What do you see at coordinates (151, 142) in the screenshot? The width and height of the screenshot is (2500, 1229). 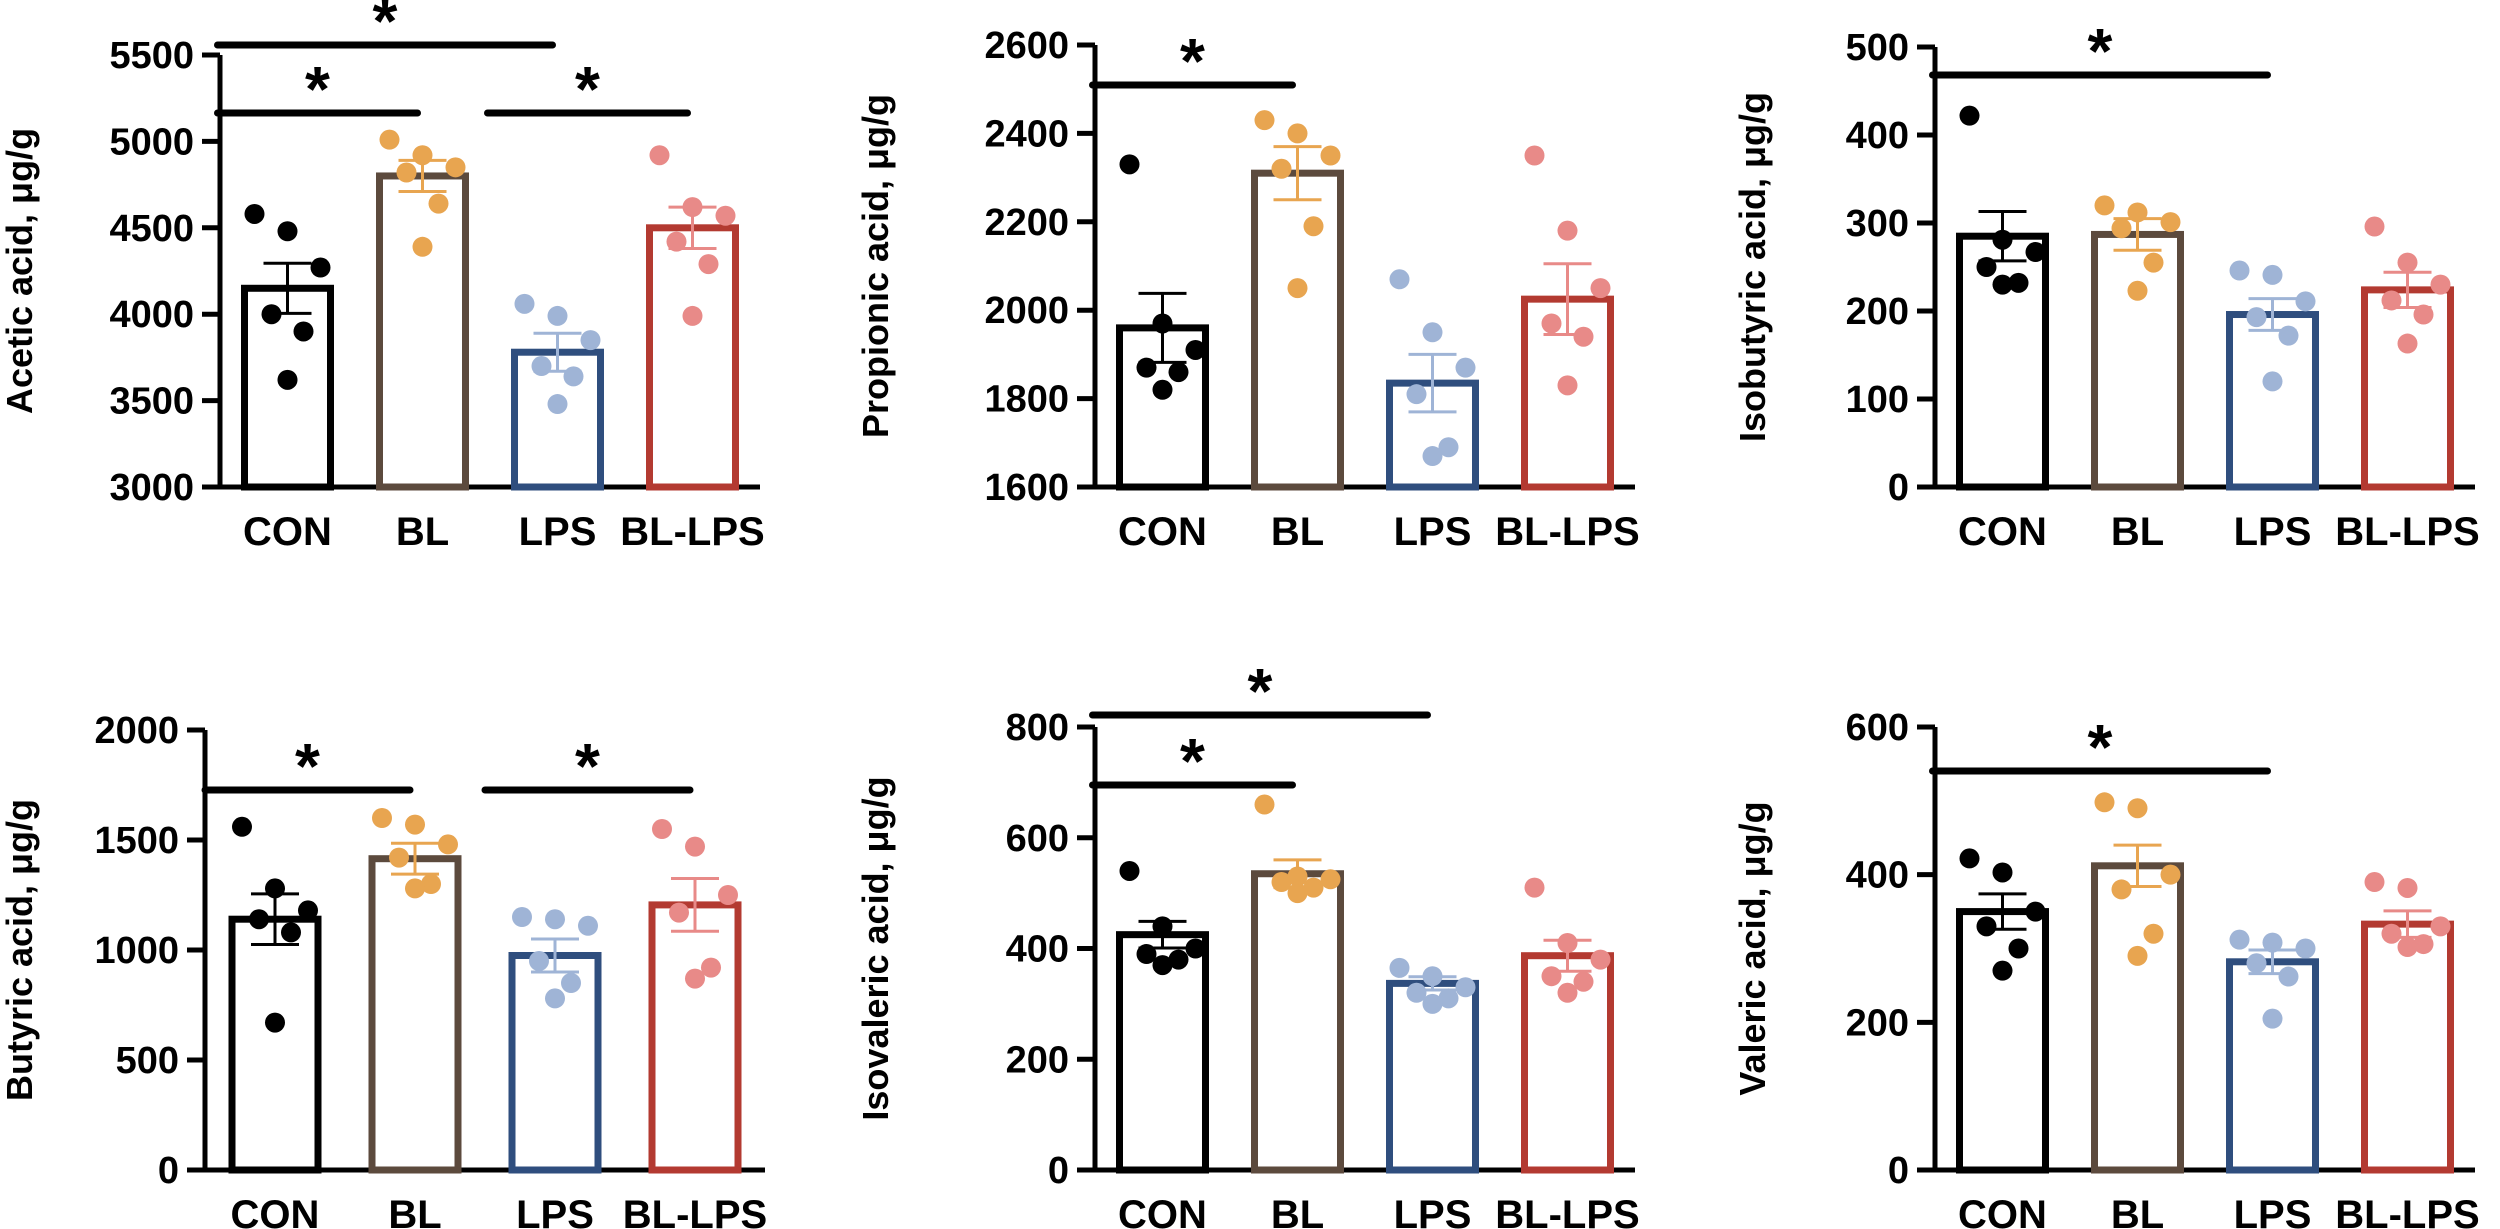 I see `y-tick-label: 5000` at bounding box center [151, 142].